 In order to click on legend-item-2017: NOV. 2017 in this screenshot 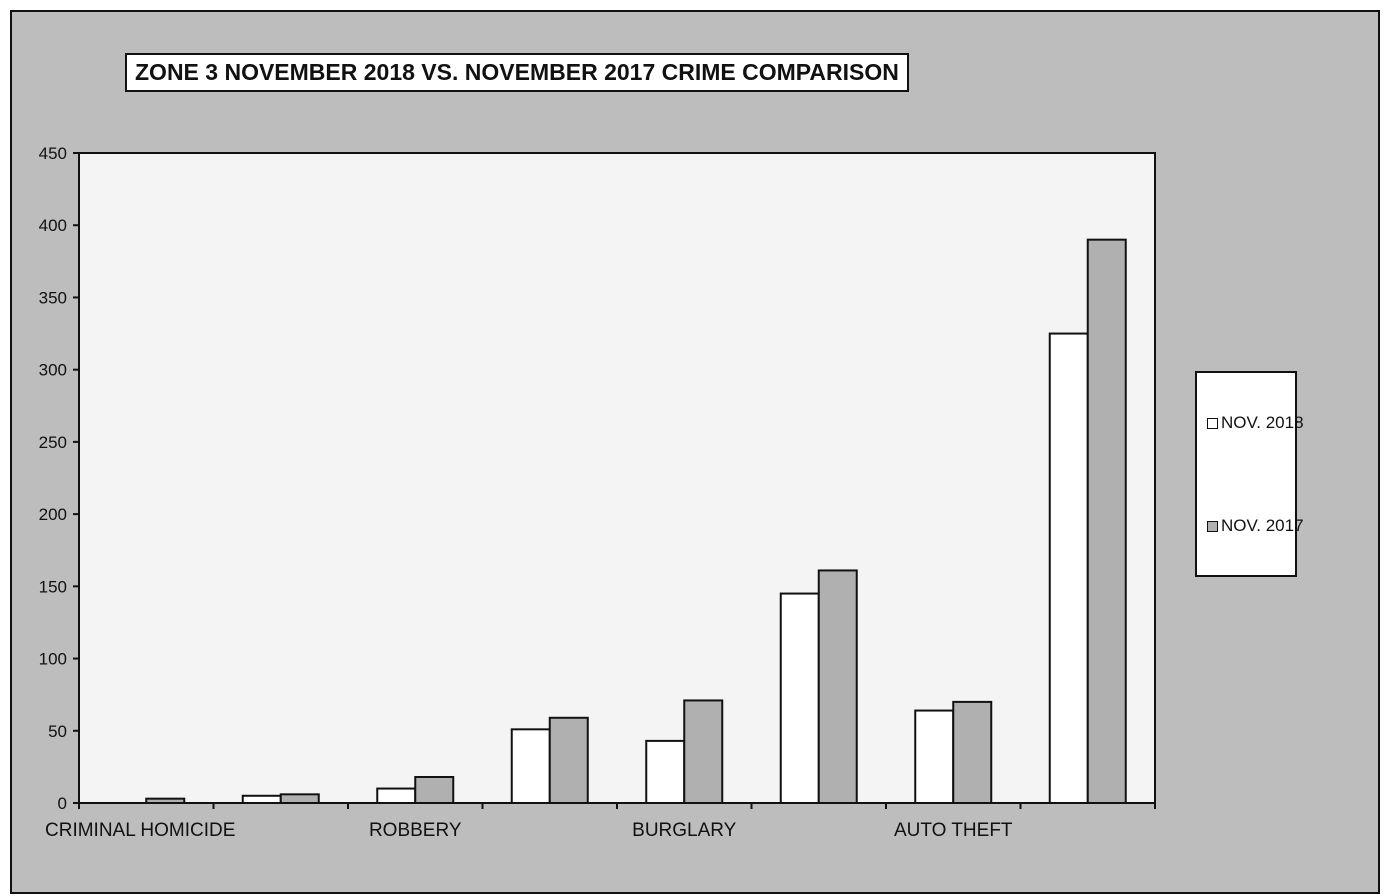, I will do `click(1255, 526)`.